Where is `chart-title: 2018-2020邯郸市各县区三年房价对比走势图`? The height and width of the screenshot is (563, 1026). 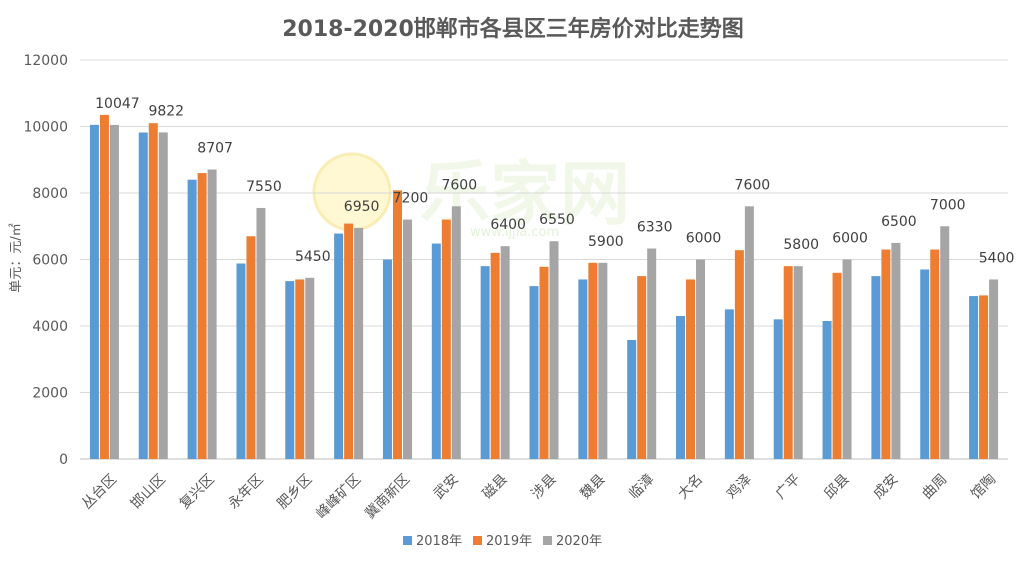
chart-title: 2018-2020邯郸市各县区三年房价对比走势图 is located at coordinates (513, 29).